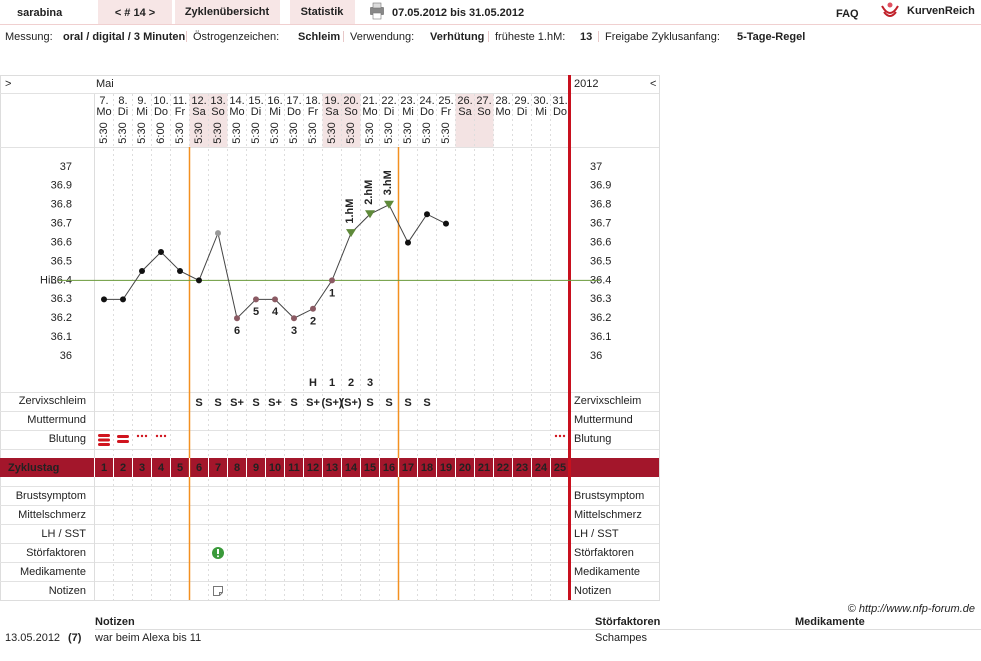  I want to click on day-number: 20., so click(350, 101).